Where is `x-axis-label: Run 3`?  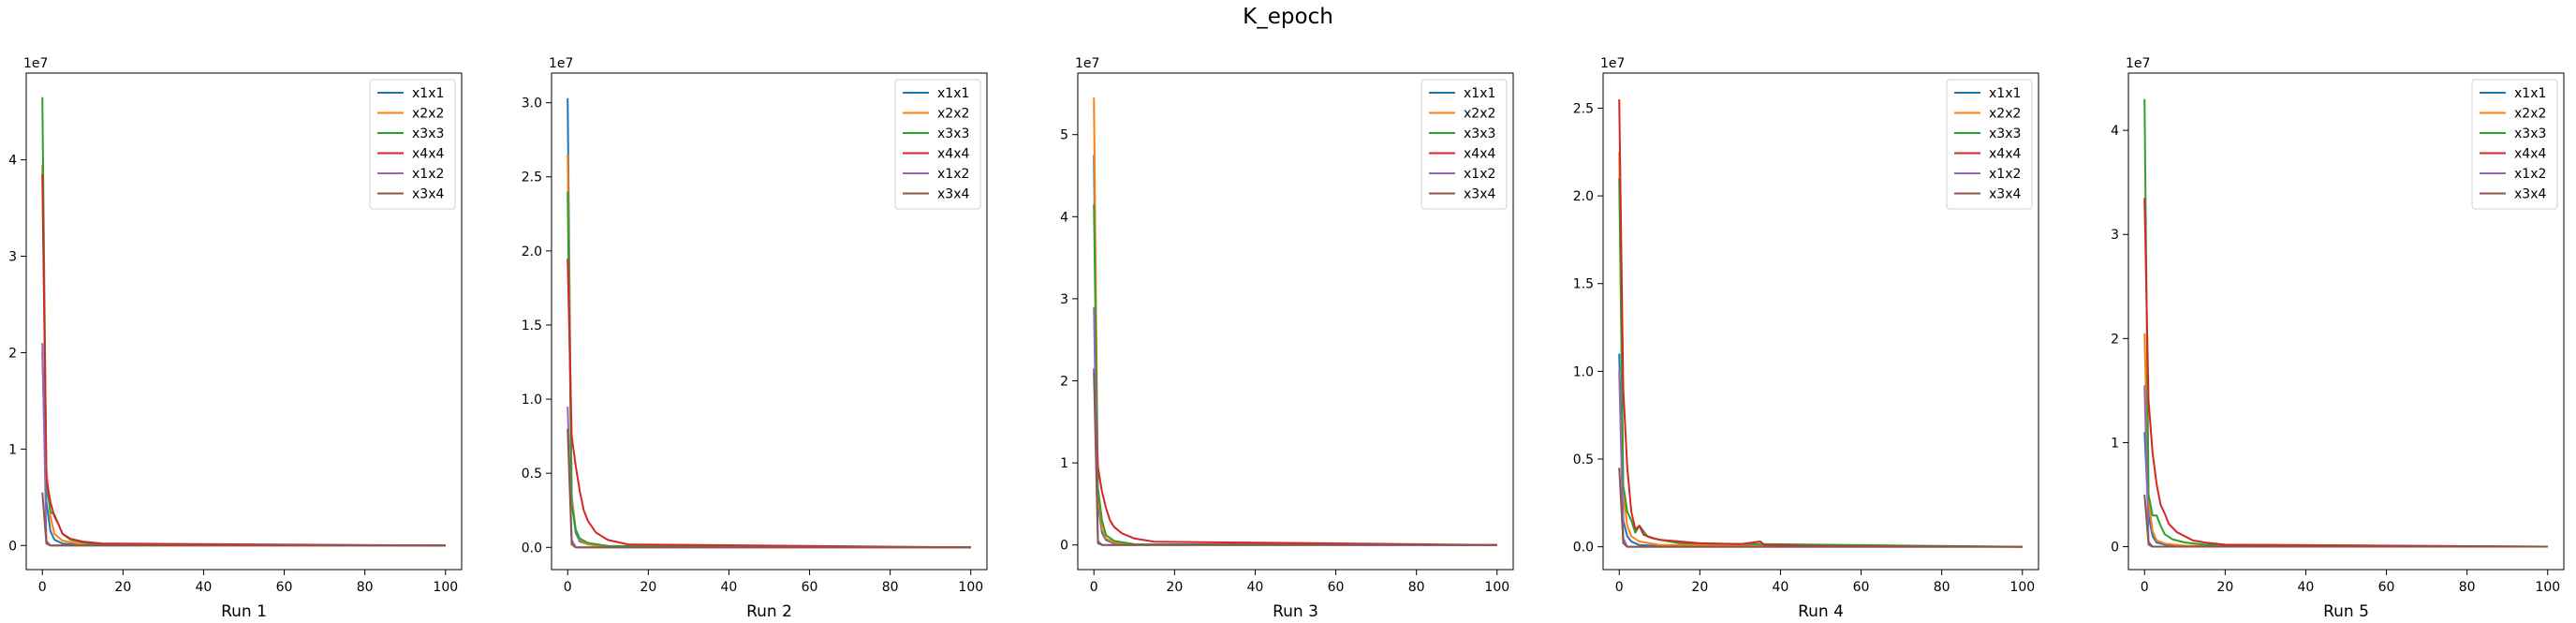 x-axis-label: Run 3 is located at coordinates (1295, 611).